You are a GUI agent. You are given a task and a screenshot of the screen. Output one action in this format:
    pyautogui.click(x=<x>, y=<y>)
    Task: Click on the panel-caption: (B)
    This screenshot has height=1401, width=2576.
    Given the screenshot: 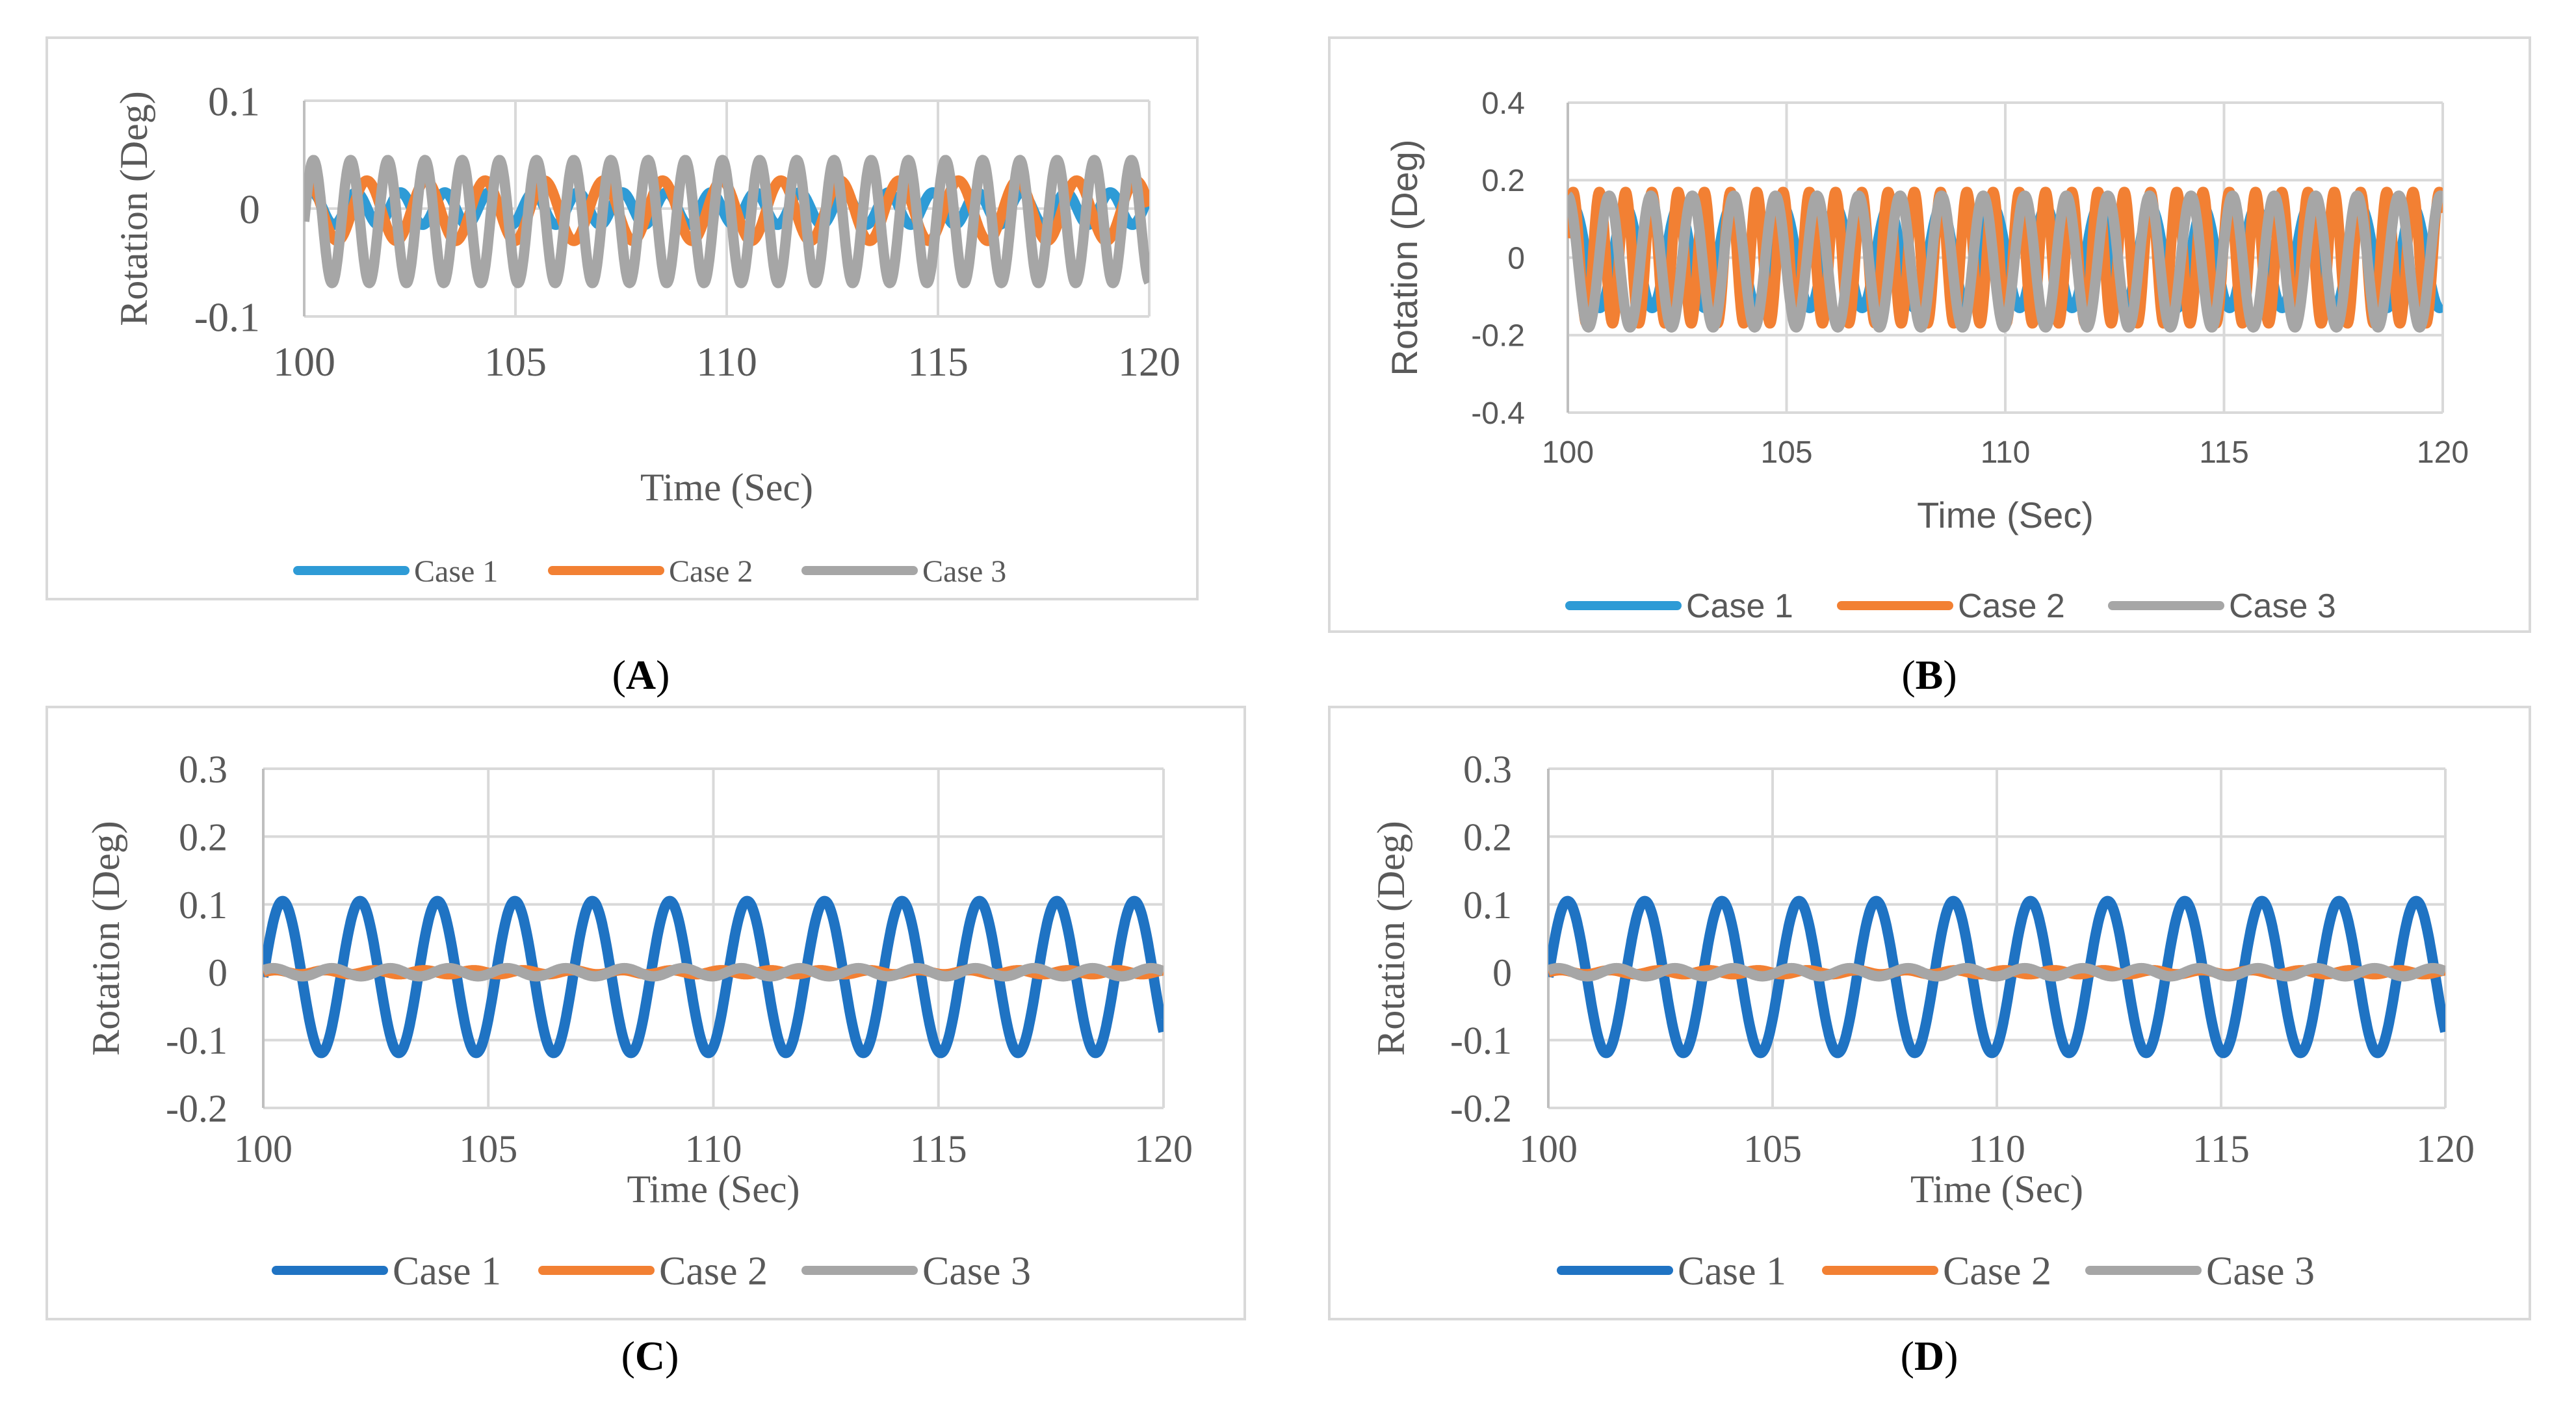 What is the action you would take?
    pyautogui.click(x=1929, y=675)
    